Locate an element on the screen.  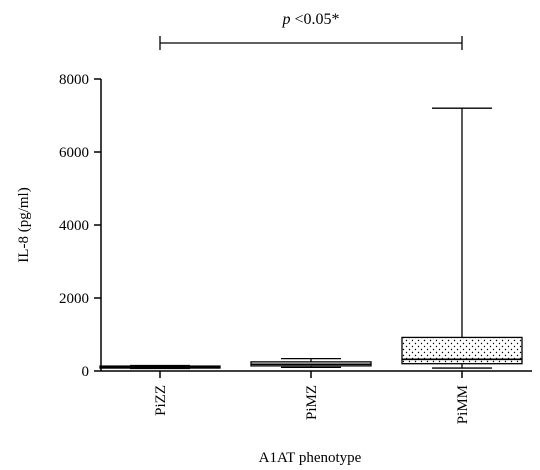
significance-label: p <0.05* is located at coordinates (310, 19).